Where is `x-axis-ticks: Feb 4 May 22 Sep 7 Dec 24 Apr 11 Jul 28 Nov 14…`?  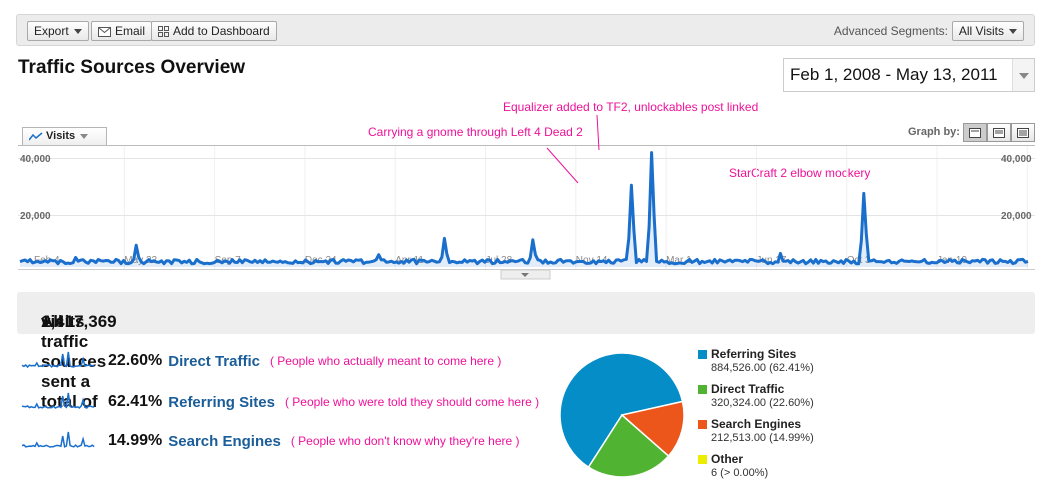 x-axis-ticks: Feb 4 May 22 Sep 7 Dec 24 Apr 11 Jul 28 Nov 14… is located at coordinates (500, 260).